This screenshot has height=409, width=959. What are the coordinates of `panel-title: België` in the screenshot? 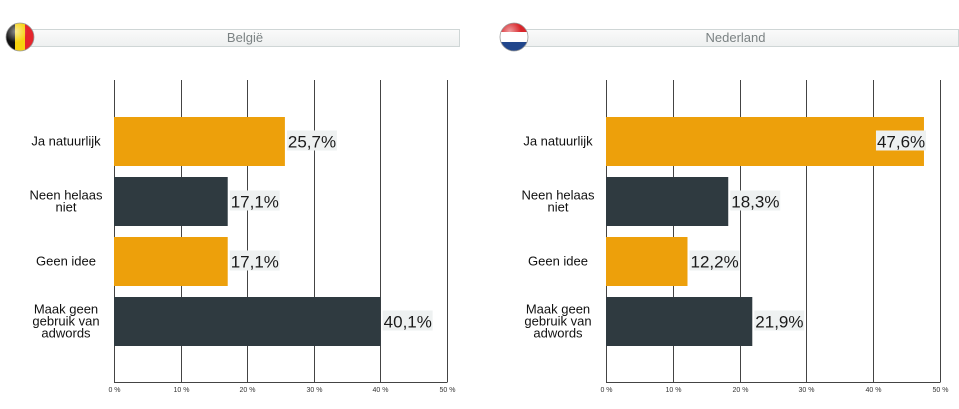 It's located at (245, 37).